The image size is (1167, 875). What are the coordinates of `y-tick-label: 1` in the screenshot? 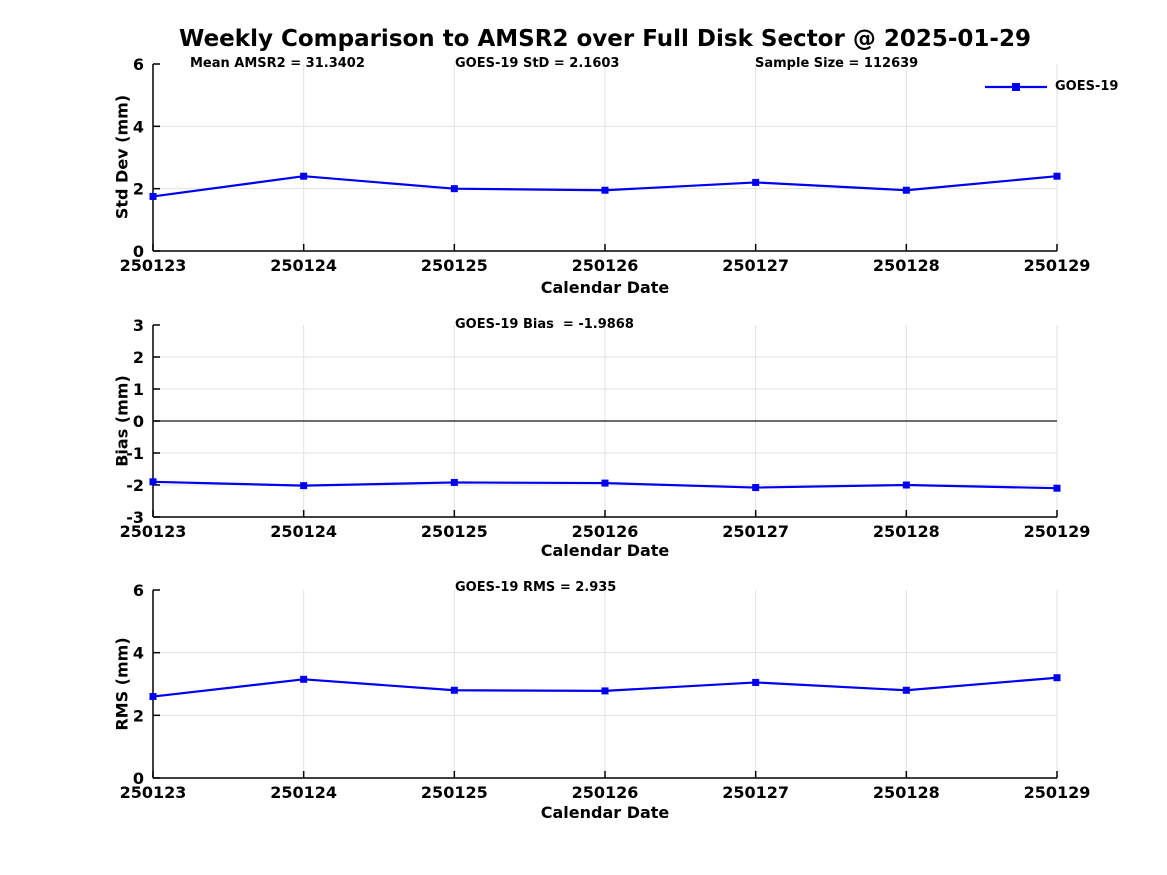 It's located at (138, 389).